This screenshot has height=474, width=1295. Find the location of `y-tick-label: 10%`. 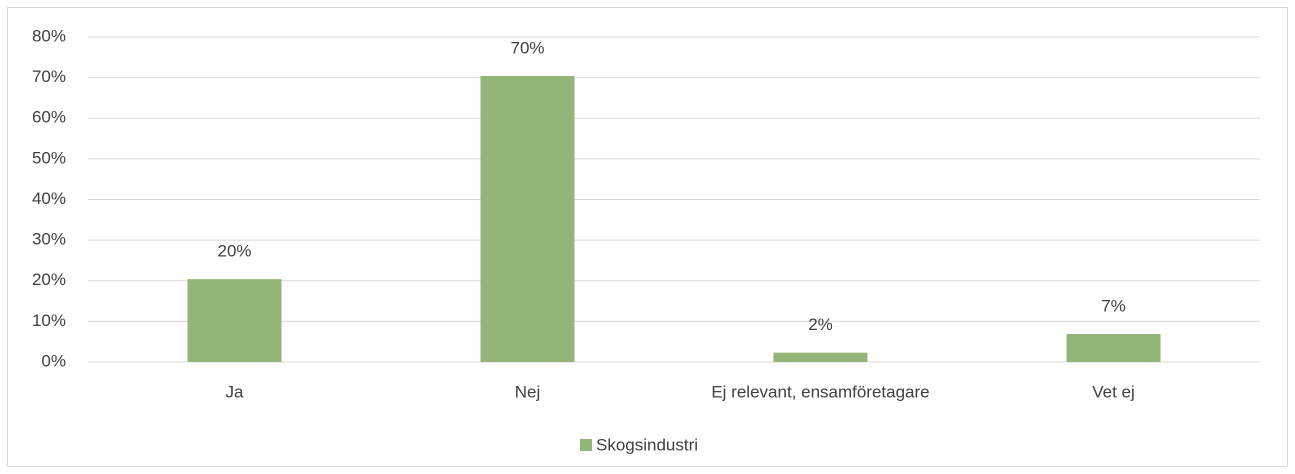

y-tick-label: 10% is located at coordinates (49, 320).